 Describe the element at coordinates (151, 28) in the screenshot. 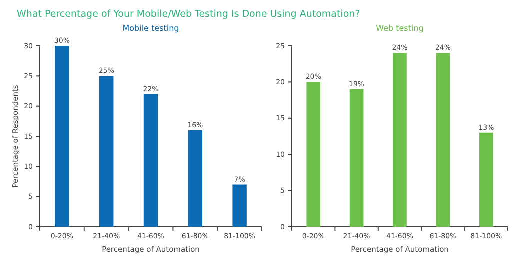

I see `chart-subtitle: Mobile testing` at that location.